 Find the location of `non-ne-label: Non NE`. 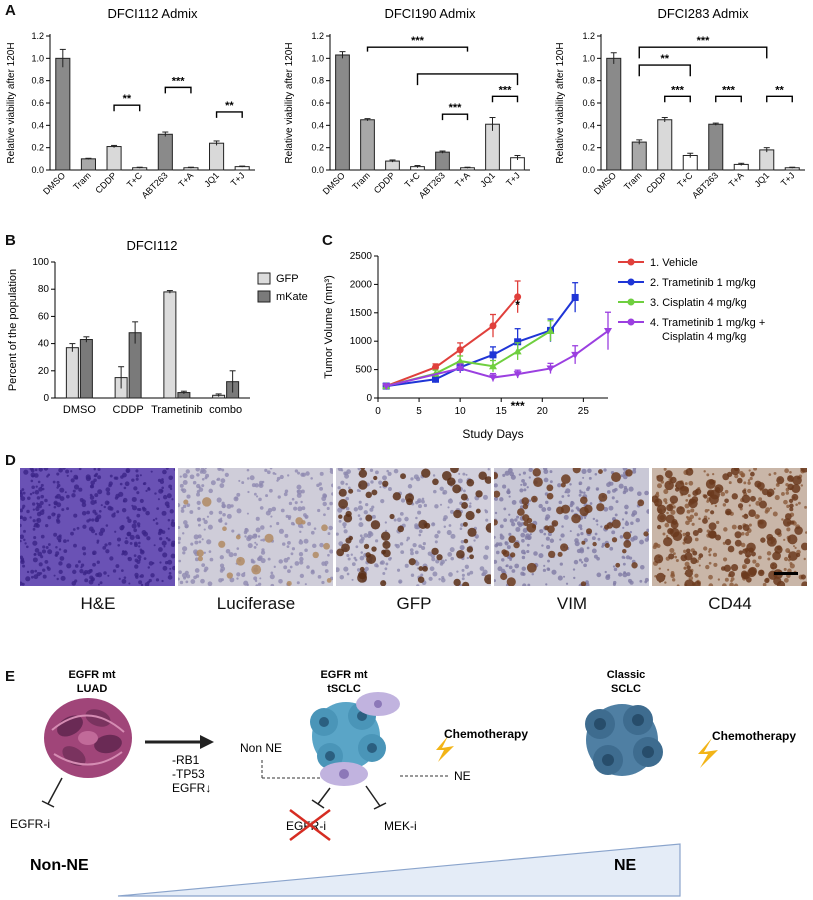

non-ne-label: Non NE is located at coordinates (261, 748).